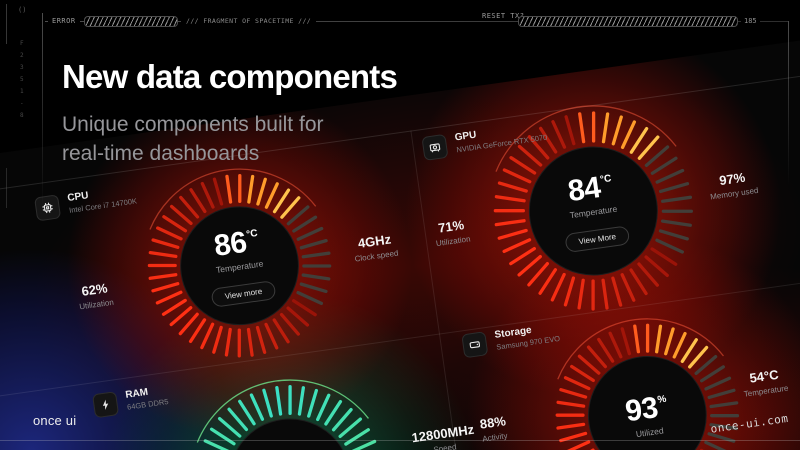 The height and width of the screenshot is (450, 800). I want to click on page-subtitle-line2: real-time dashboards, so click(161, 153).